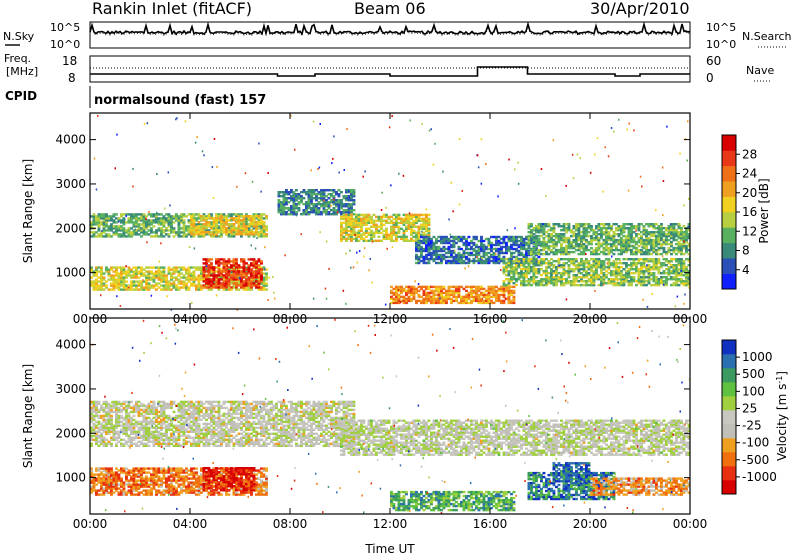 The width and height of the screenshot is (800, 554). Describe the element at coordinates (180, 100) in the screenshot. I see `cpid-value: normalsound (fast) 157` at that location.